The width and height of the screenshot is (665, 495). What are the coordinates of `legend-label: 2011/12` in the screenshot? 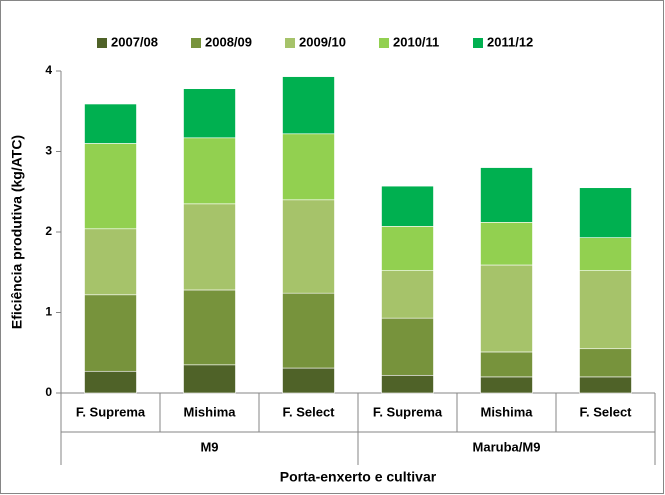 It's located at (510, 41).